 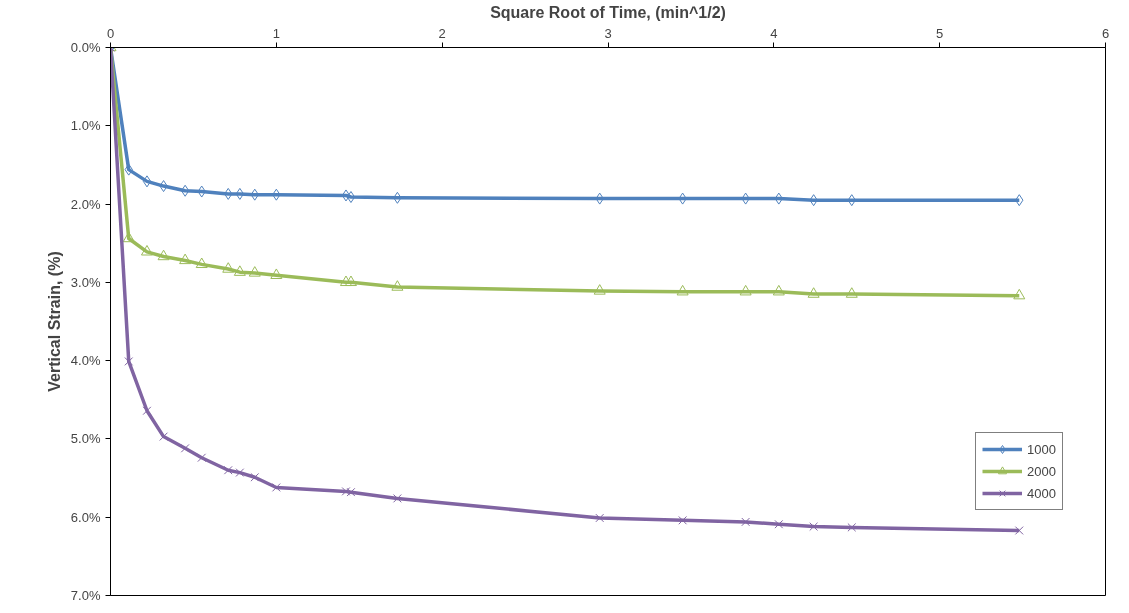 I want to click on x-tick-label: 5, so click(x=940, y=33).